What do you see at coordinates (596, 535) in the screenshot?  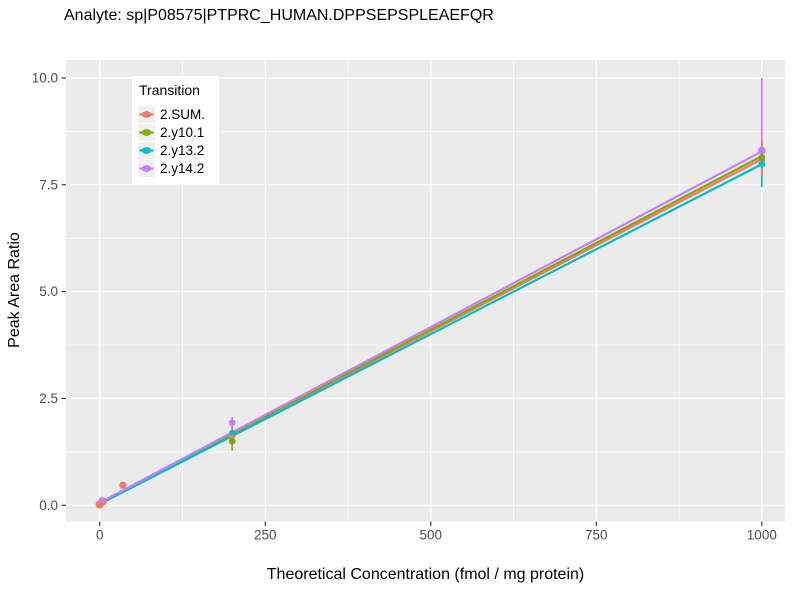 I see `x-tick-label: 750` at bounding box center [596, 535].